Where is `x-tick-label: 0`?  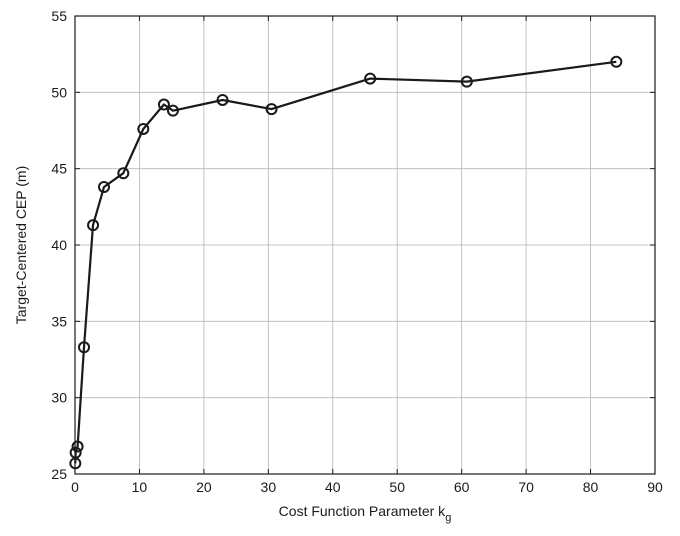
x-tick-label: 0 is located at coordinates (75, 487).